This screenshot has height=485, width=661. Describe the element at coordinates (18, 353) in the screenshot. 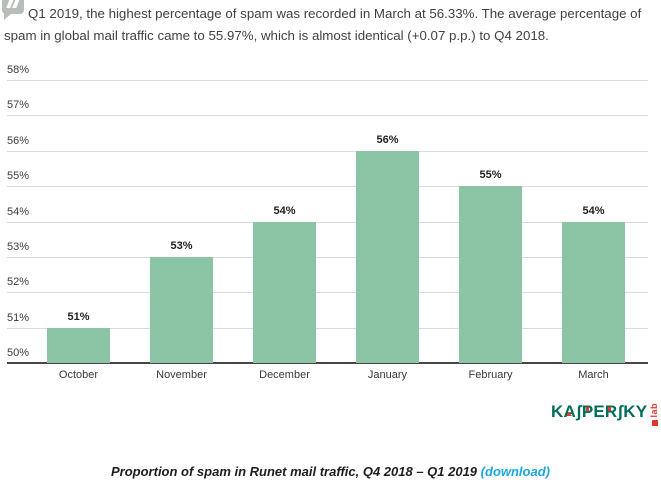

I see `y-axis-tick-label: 50%` at that location.